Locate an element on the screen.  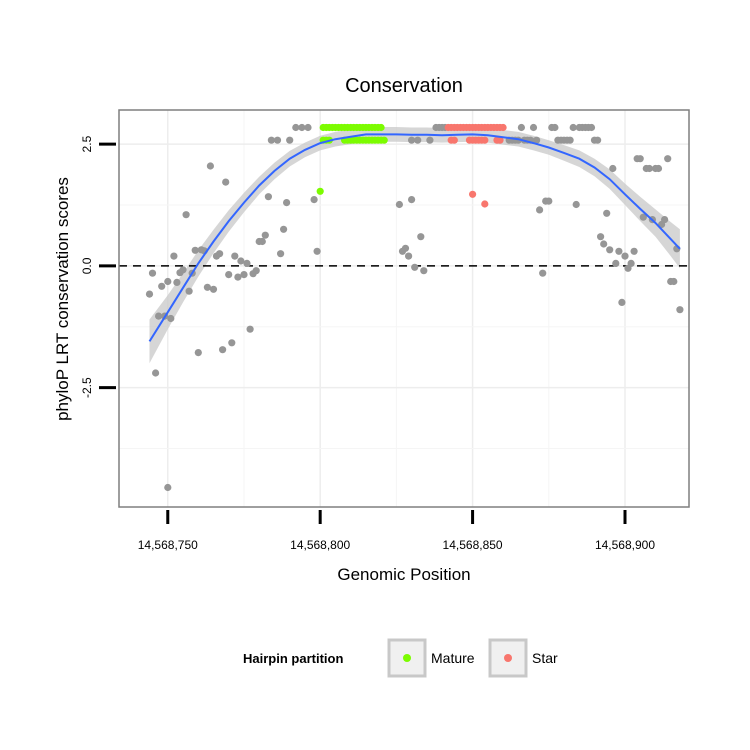
x-tick-label: 14,568,900 is located at coordinates (625, 545).